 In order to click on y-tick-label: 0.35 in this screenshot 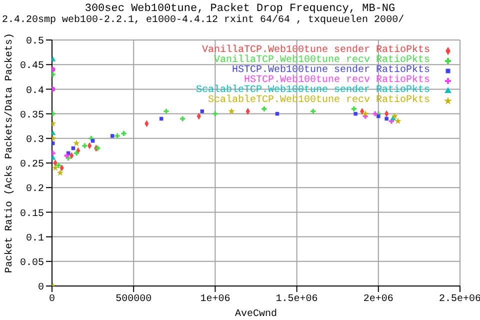, I will do `click(32, 116)`.